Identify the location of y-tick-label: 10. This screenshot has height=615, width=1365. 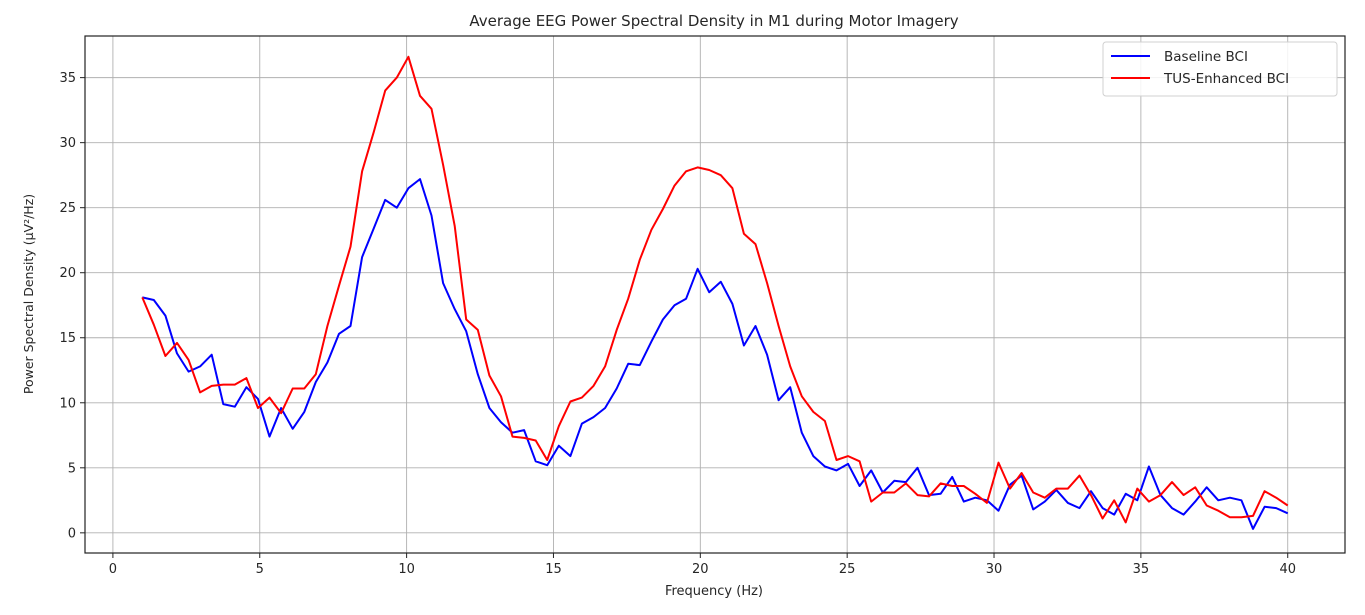
(67, 403).